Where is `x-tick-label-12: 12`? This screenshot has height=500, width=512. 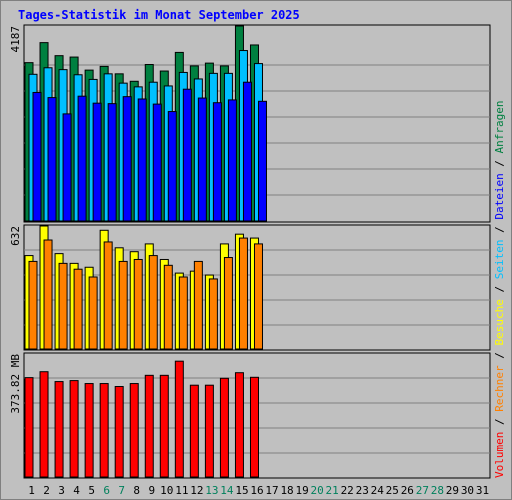 x-tick-label-12: 12 is located at coordinates (196, 490).